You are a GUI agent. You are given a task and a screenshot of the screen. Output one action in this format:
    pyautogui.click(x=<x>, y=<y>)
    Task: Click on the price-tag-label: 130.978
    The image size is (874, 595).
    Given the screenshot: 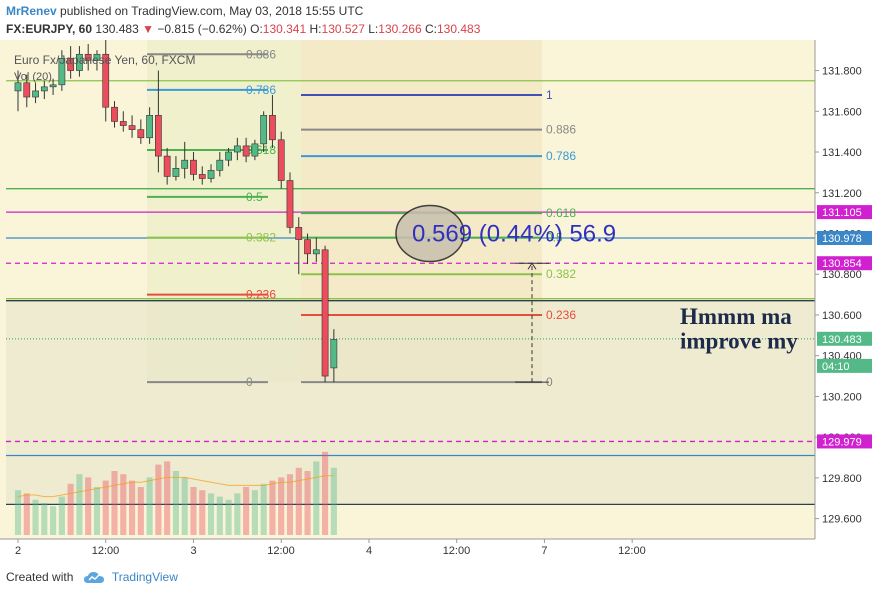 What is the action you would take?
    pyautogui.click(x=842, y=239)
    